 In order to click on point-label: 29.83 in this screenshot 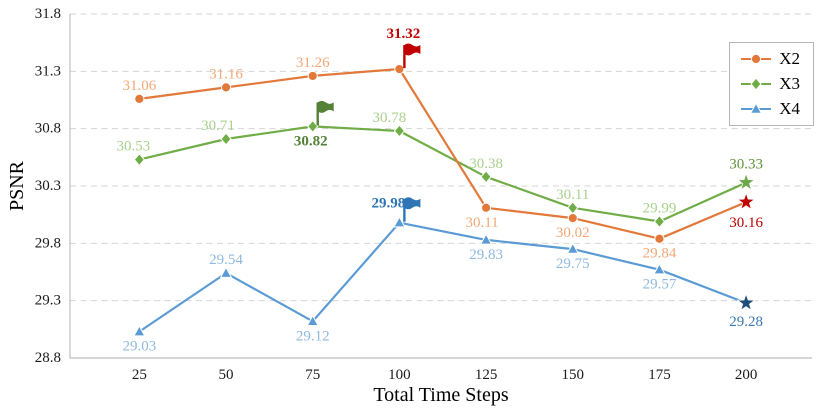, I will do `click(486, 255)`.